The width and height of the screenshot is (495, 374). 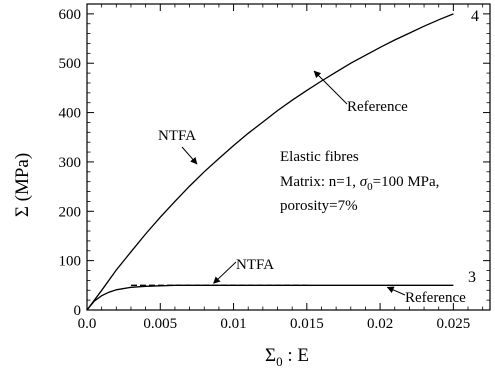 I want to click on x-axis-label: Σ0 : E, so click(x=287, y=357).